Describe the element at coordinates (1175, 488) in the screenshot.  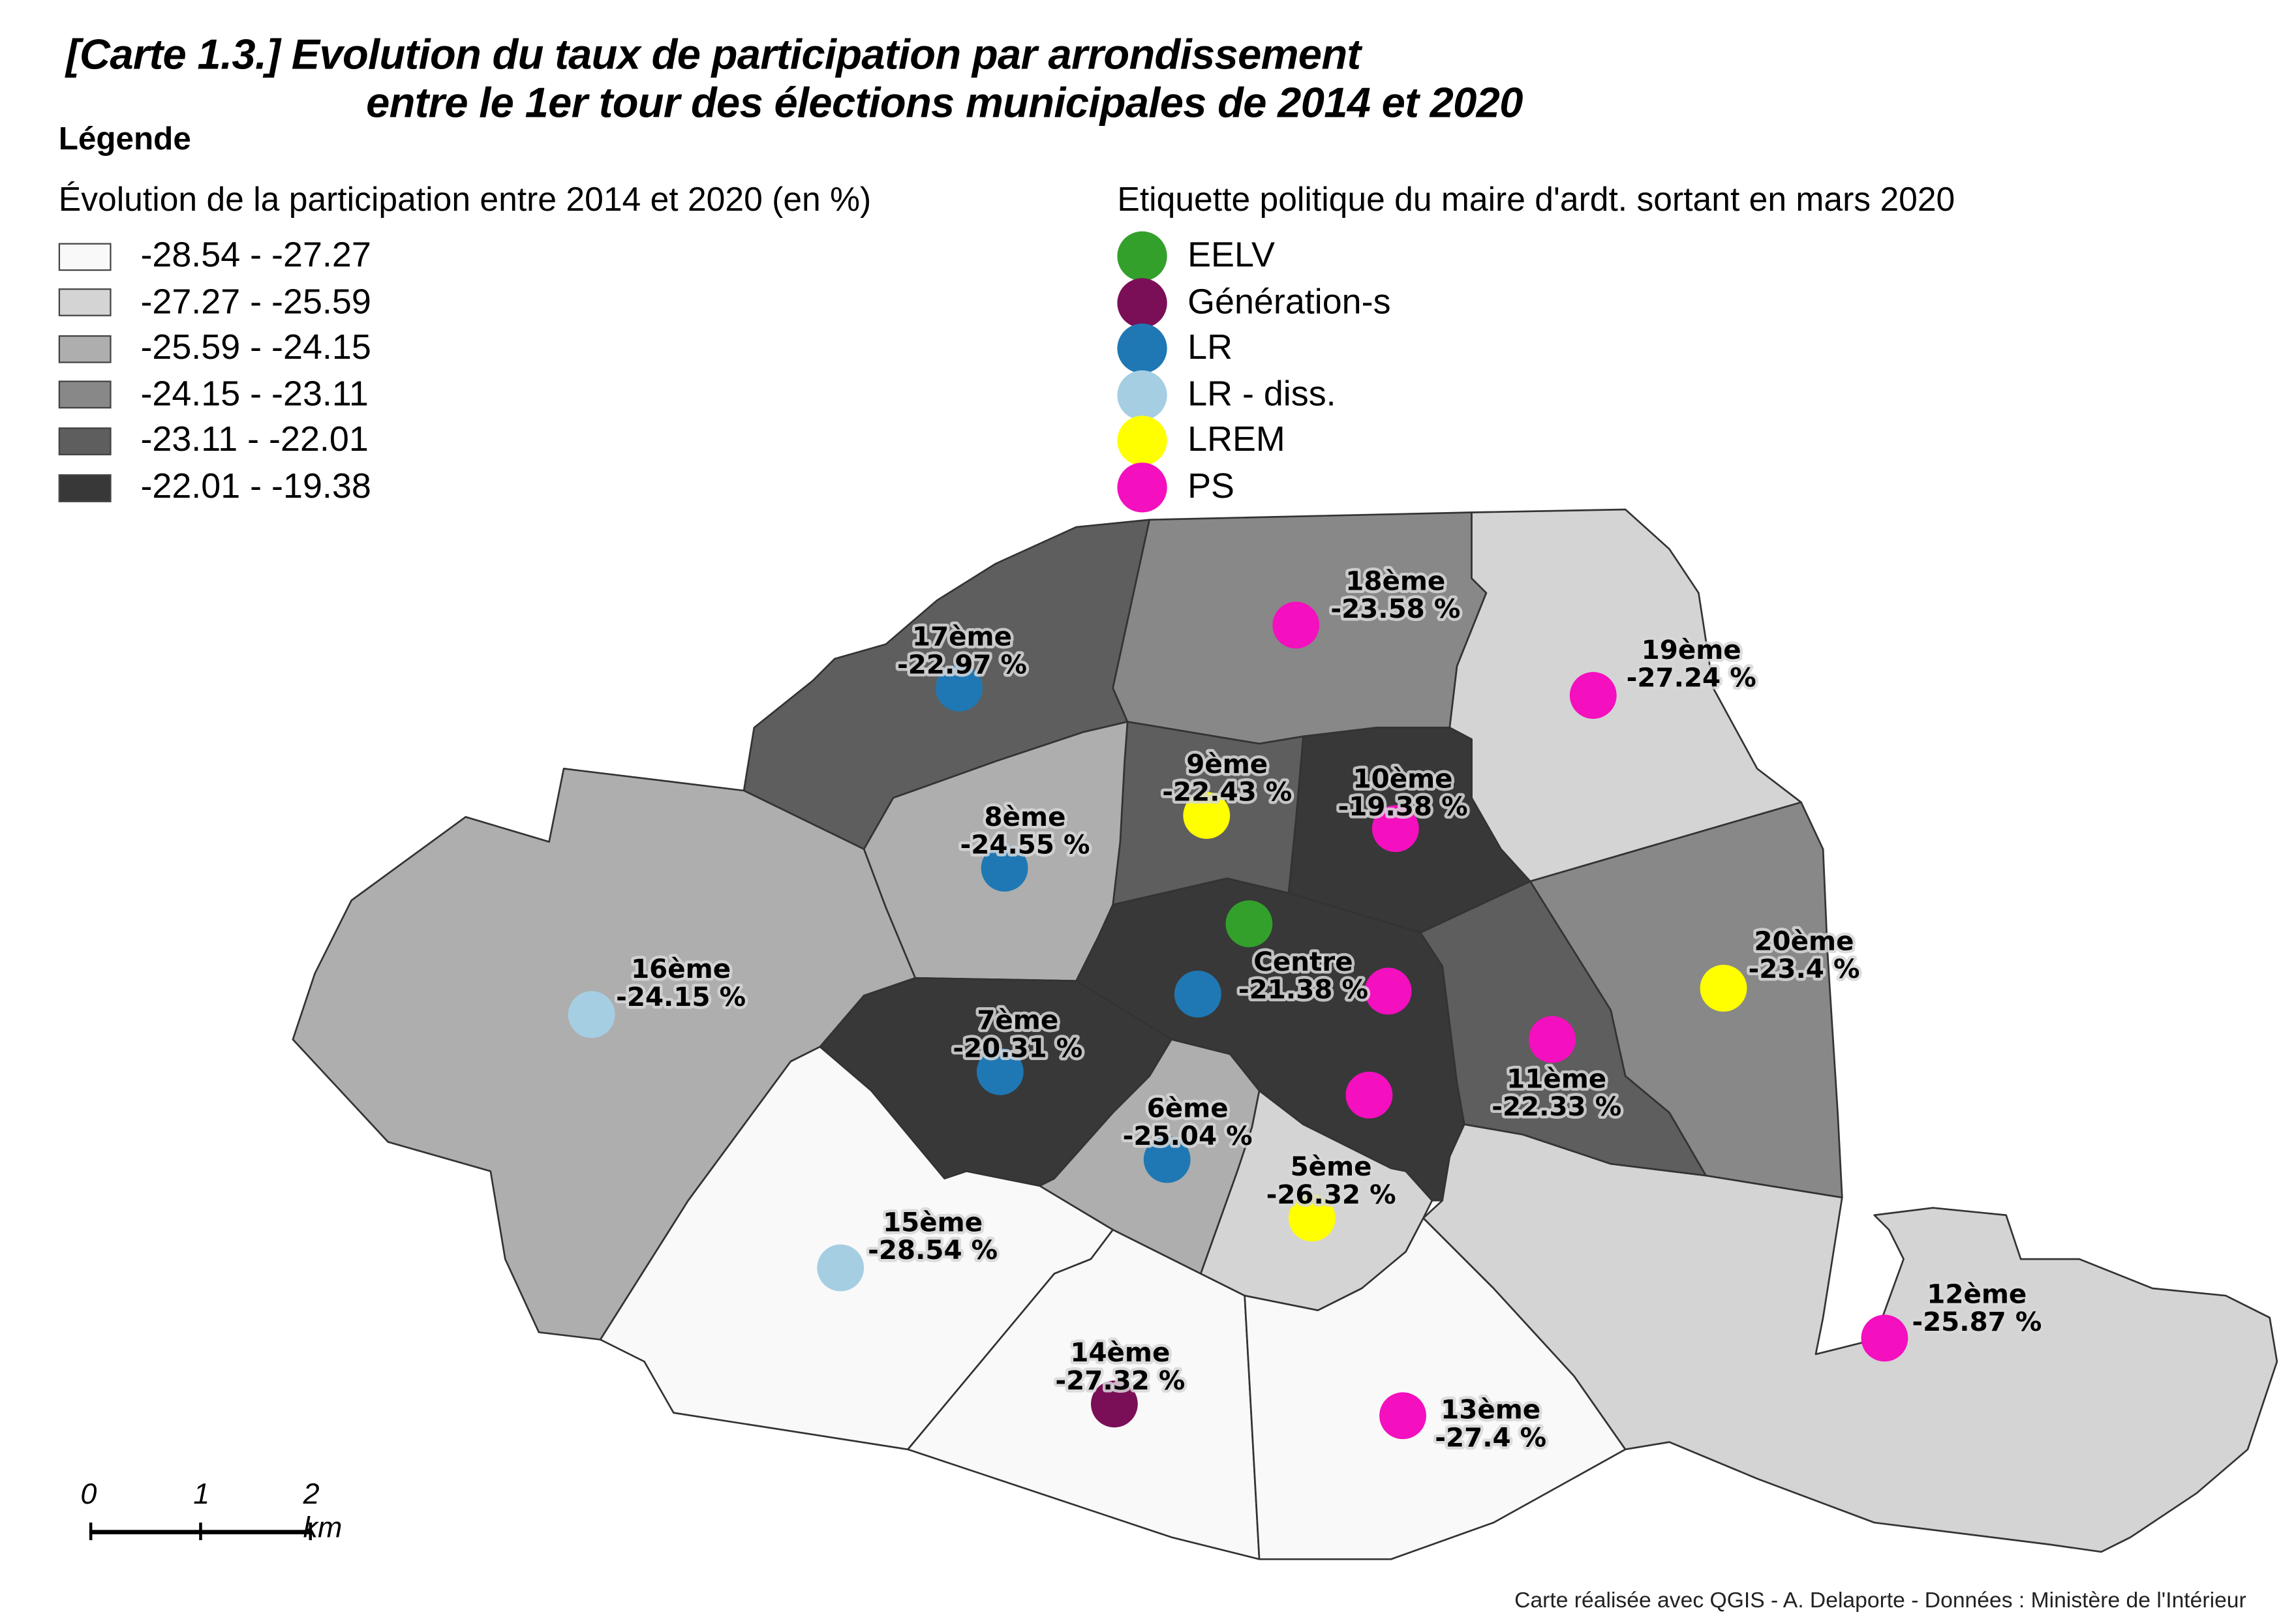
I see `legend-party-5: PS` at that location.